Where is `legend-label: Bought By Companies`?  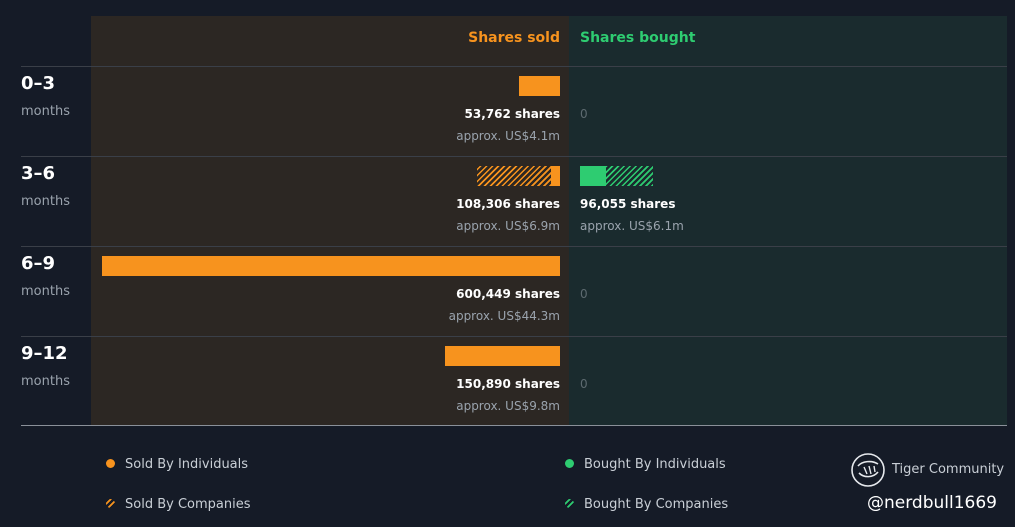
legend-label: Bought By Companies is located at coordinates (656, 504).